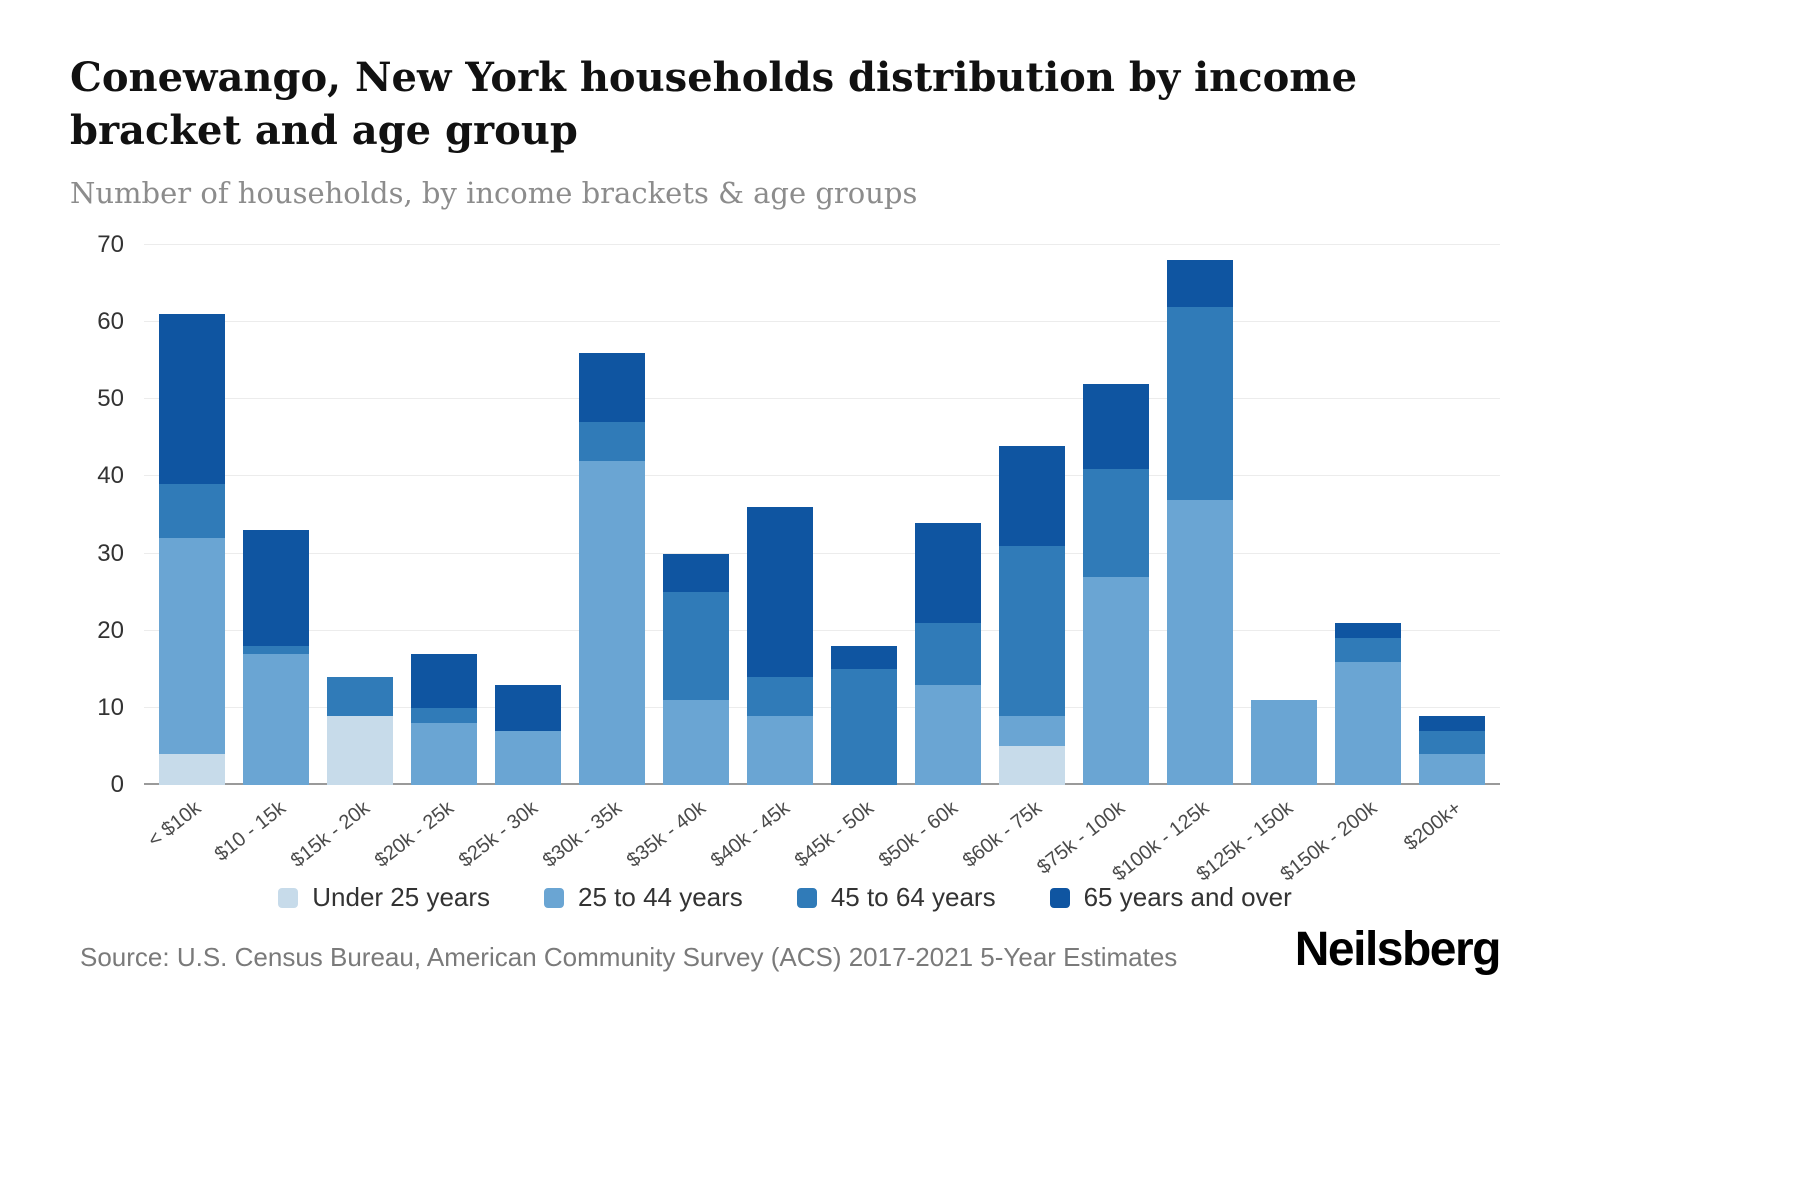  I want to click on legend-item: 65 years and over, so click(1170, 897).